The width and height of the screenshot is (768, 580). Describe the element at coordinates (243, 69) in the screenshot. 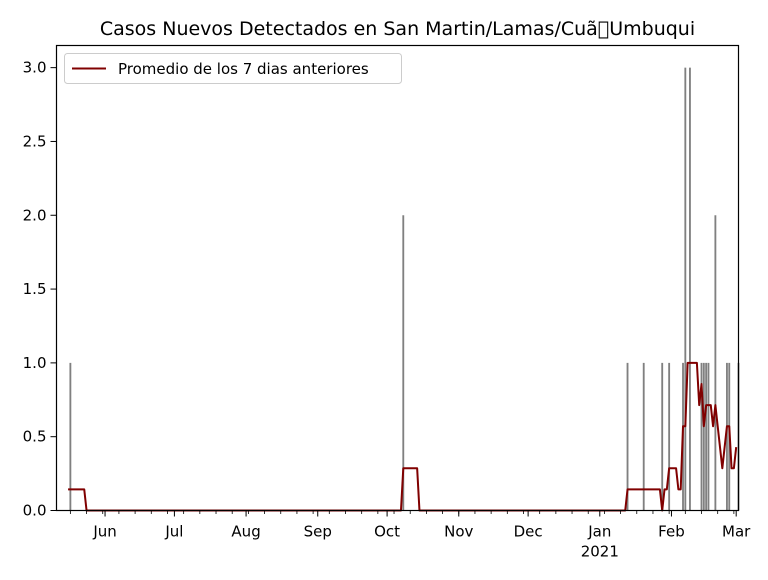

I see `legend-label: Promedio de los 7 dias anteriores` at that location.